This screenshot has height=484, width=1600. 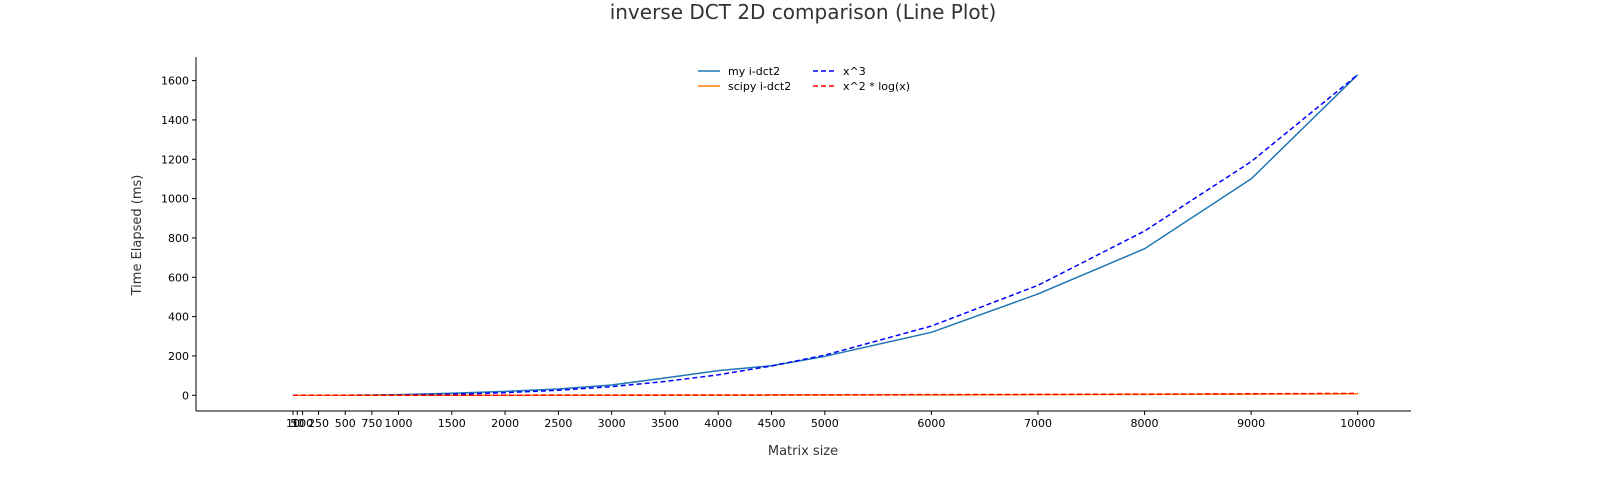 I want to click on y-tick-label: 800, so click(x=178, y=238).